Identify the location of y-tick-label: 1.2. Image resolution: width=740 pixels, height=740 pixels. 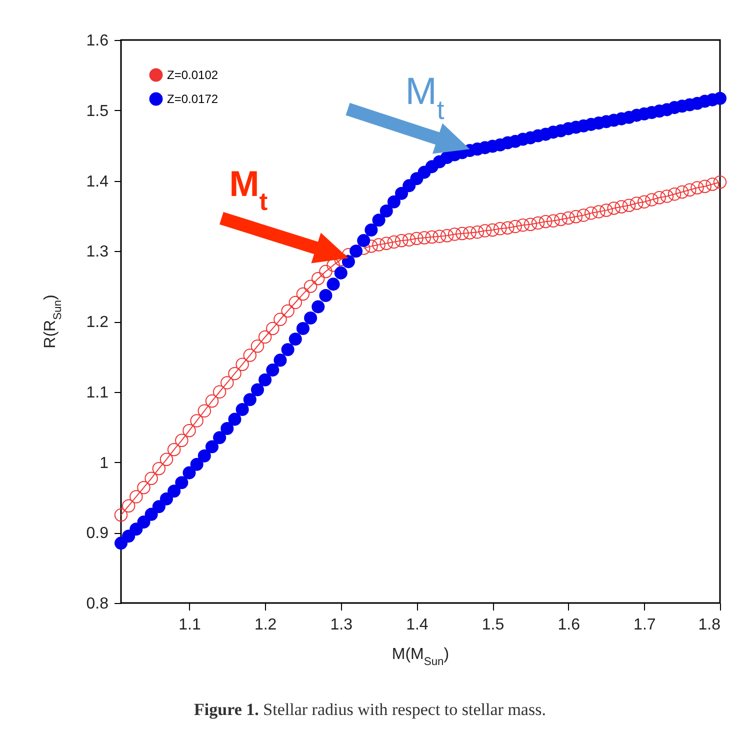
(97, 322).